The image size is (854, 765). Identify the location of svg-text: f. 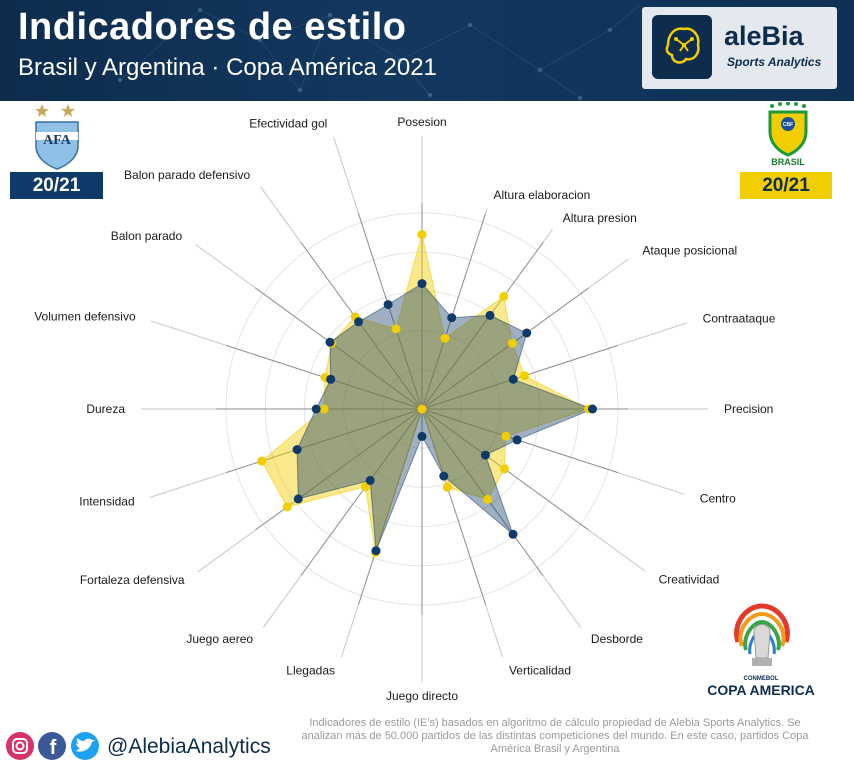
(53, 748).